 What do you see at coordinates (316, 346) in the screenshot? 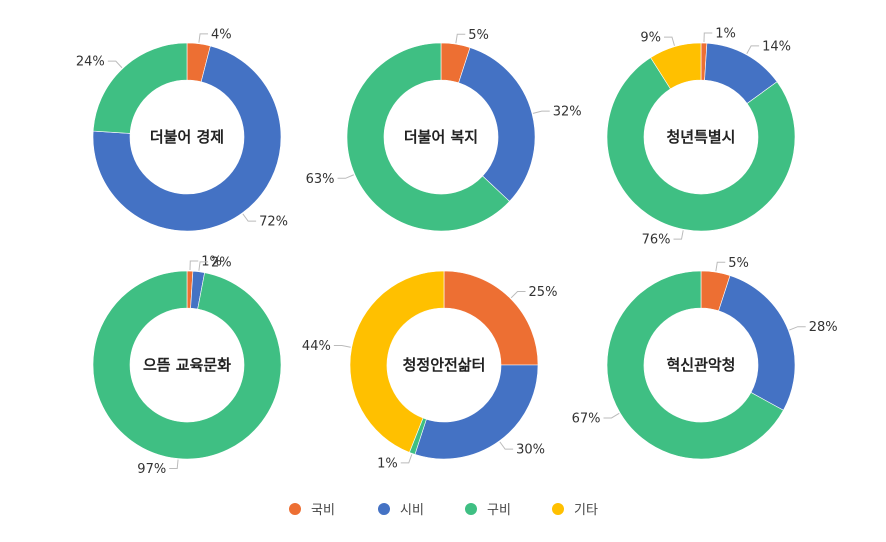
I see `data-label: 44%` at bounding box center [316, 346].